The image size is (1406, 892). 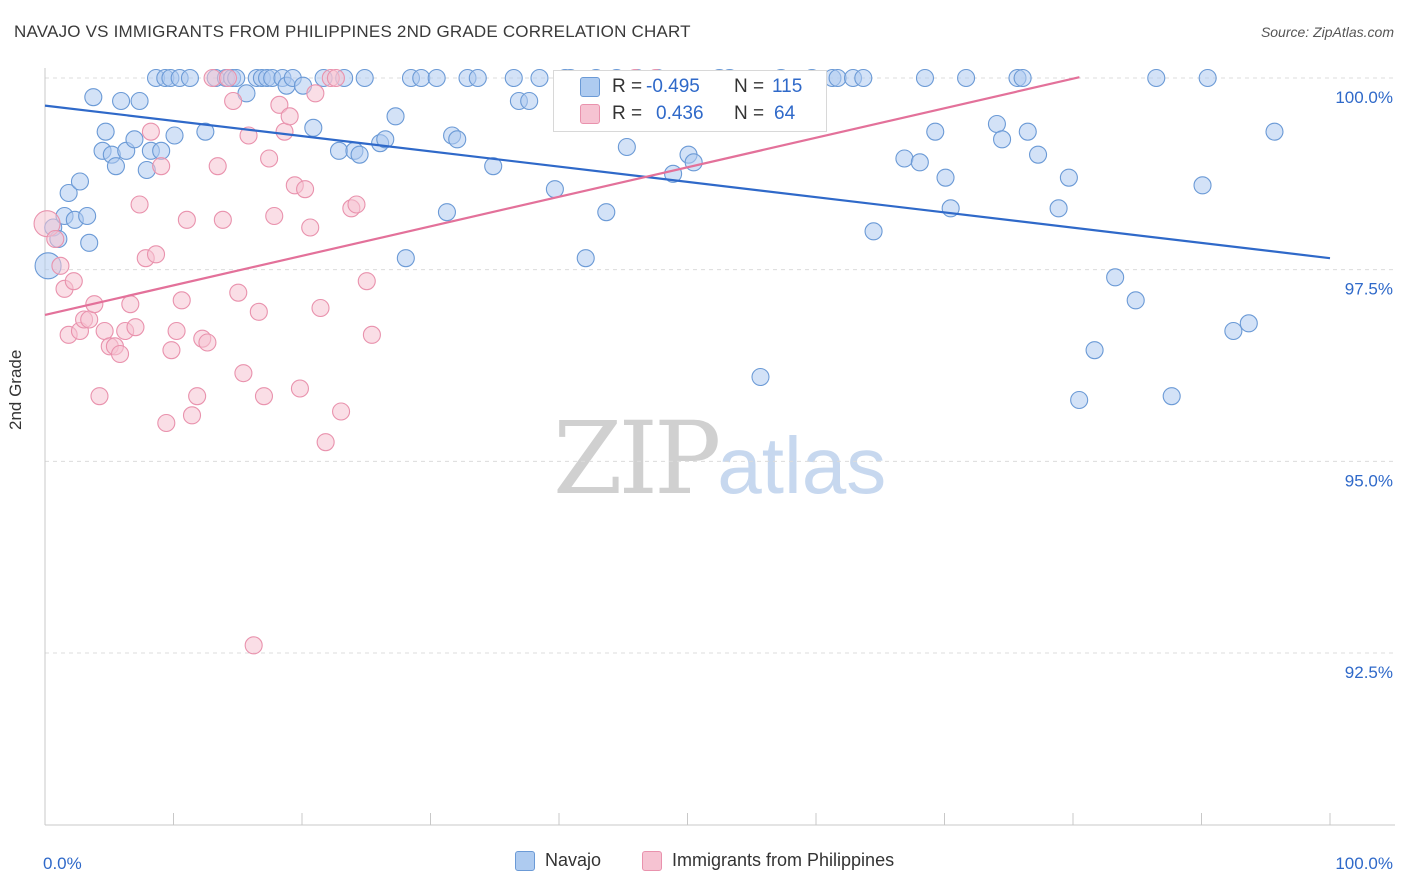 What do you see at coordinates (673, 86) in the screenshot?
I see `navajo-r-value: -0.495` at bounding box center [673, 86].